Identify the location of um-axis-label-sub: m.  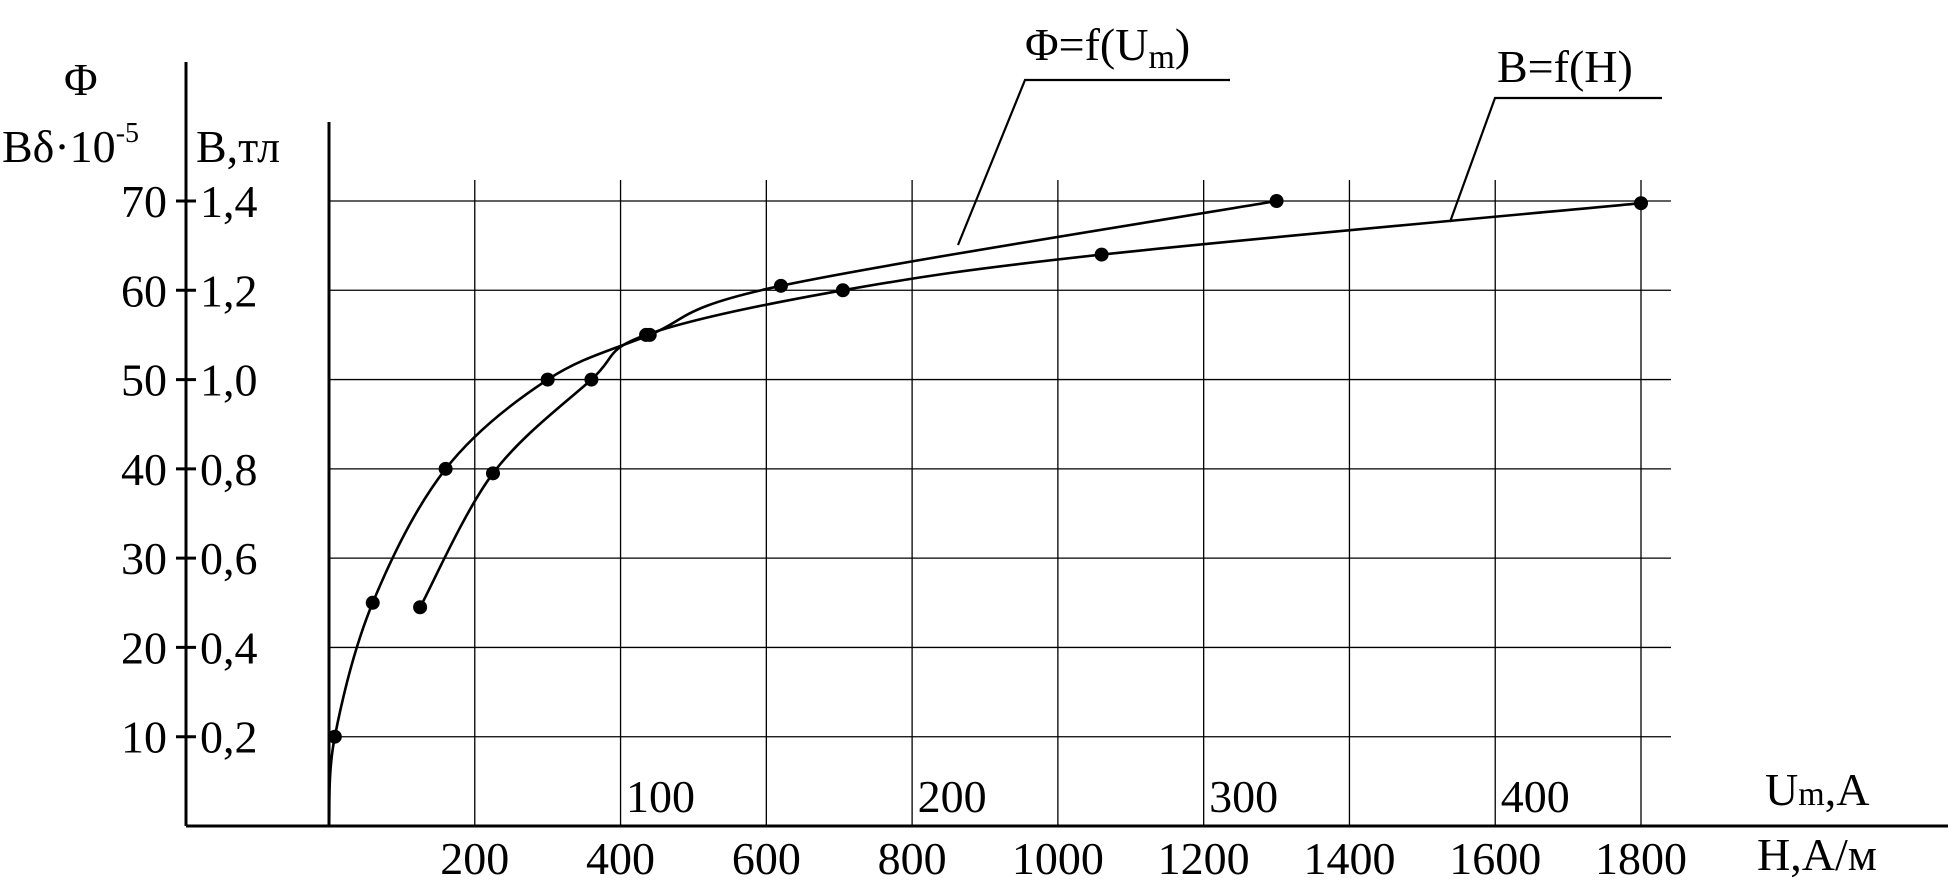
(1811, 794).